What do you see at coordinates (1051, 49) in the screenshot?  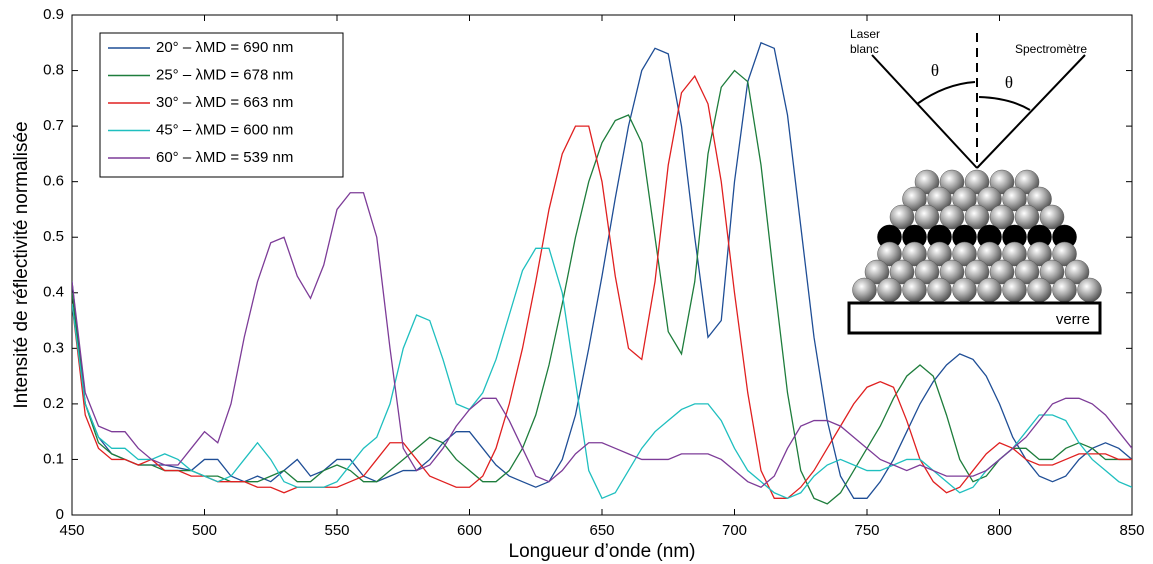 I see `inset-label: Spectromètre` at bounding box center [1051, 49].